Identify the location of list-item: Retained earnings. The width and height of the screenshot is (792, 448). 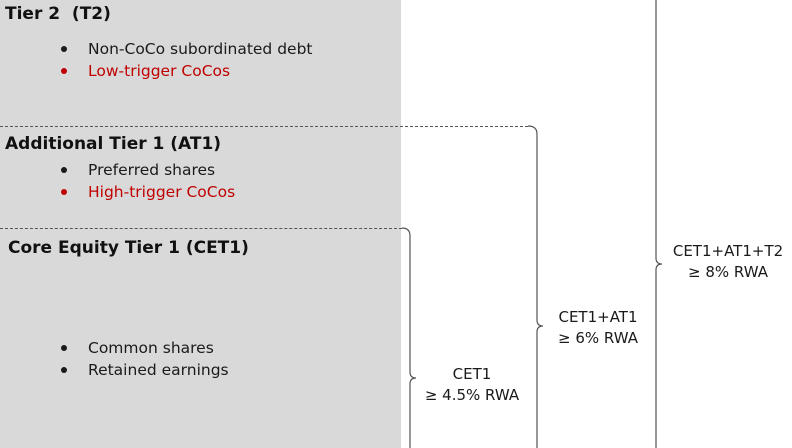
(144, 370).